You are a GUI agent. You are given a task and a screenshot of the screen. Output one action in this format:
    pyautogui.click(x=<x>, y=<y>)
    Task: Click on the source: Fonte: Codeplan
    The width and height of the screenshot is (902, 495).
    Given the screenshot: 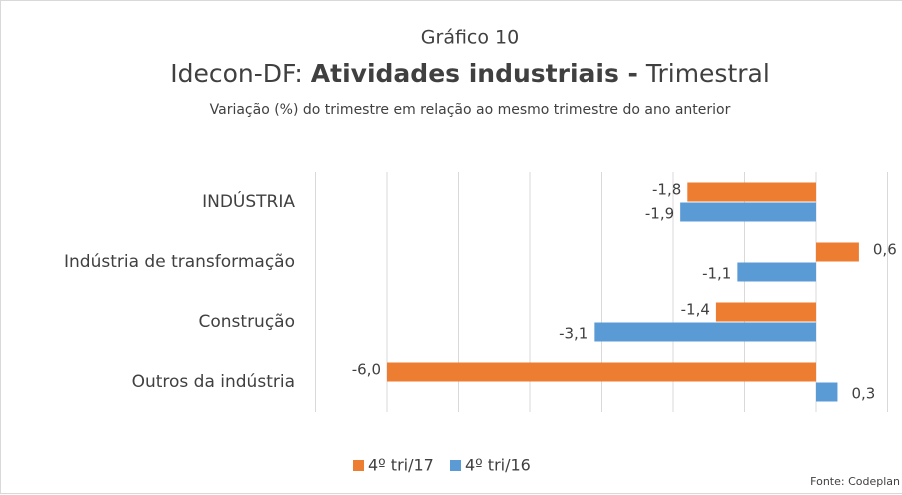 What is the action you would take?
    pyautogui.click(x=855, y=481)
    